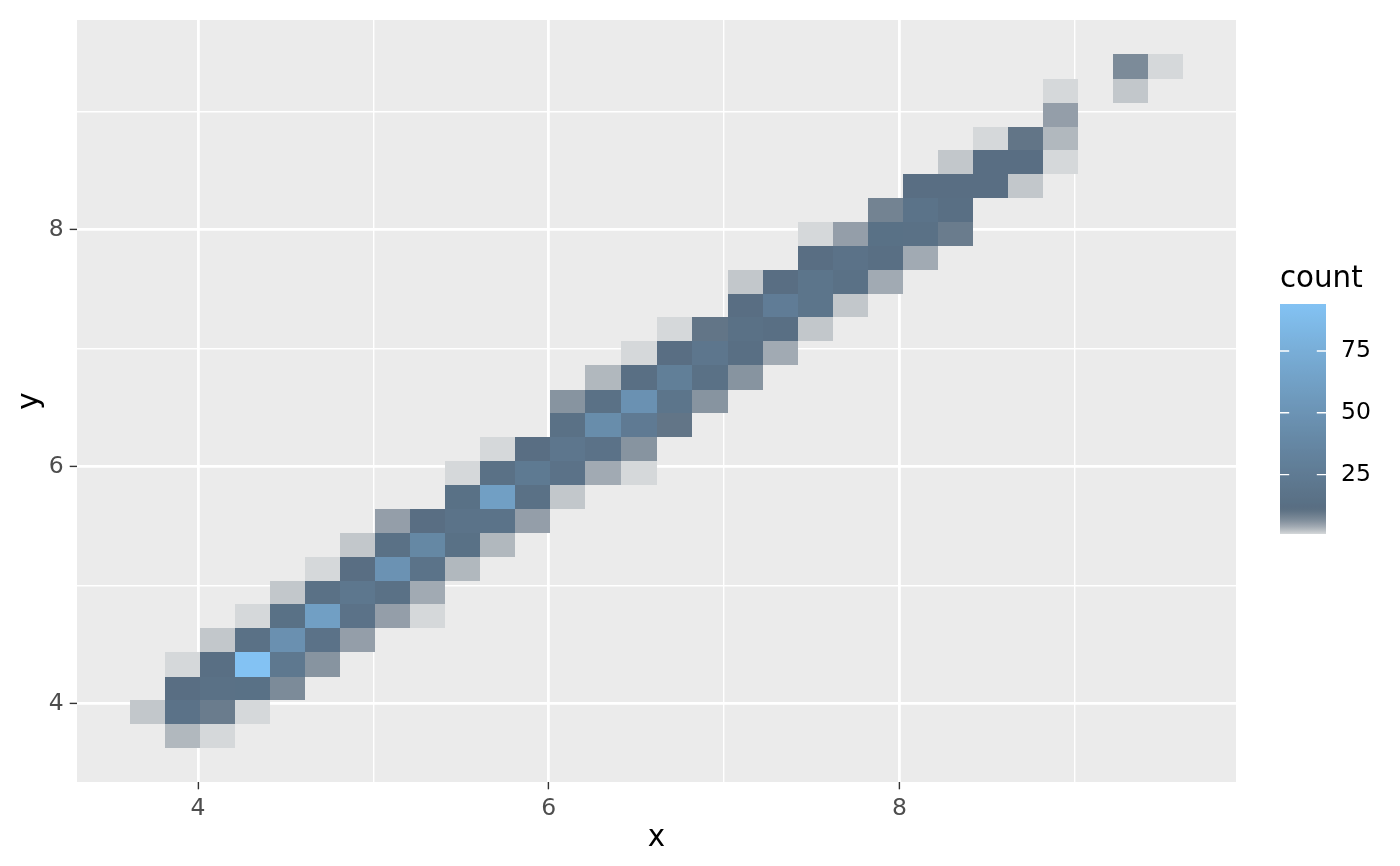  I want to click on y-tick-label: 6, so click(56, 464).